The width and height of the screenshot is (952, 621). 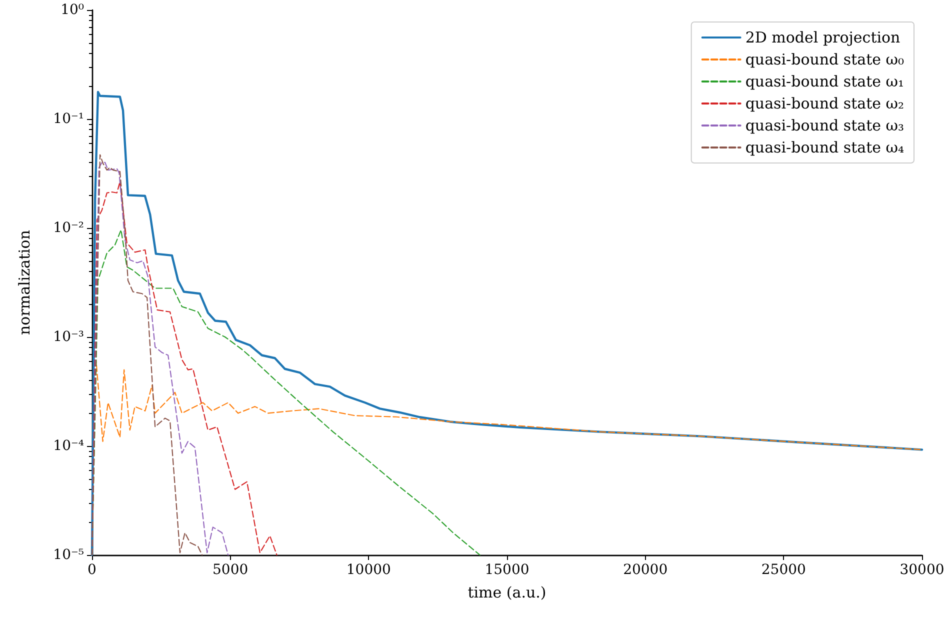 What do you see at coordinates (92, 570) in the screenshot?
I see `x-tick-label: 0` at bounding box center [92, 570].